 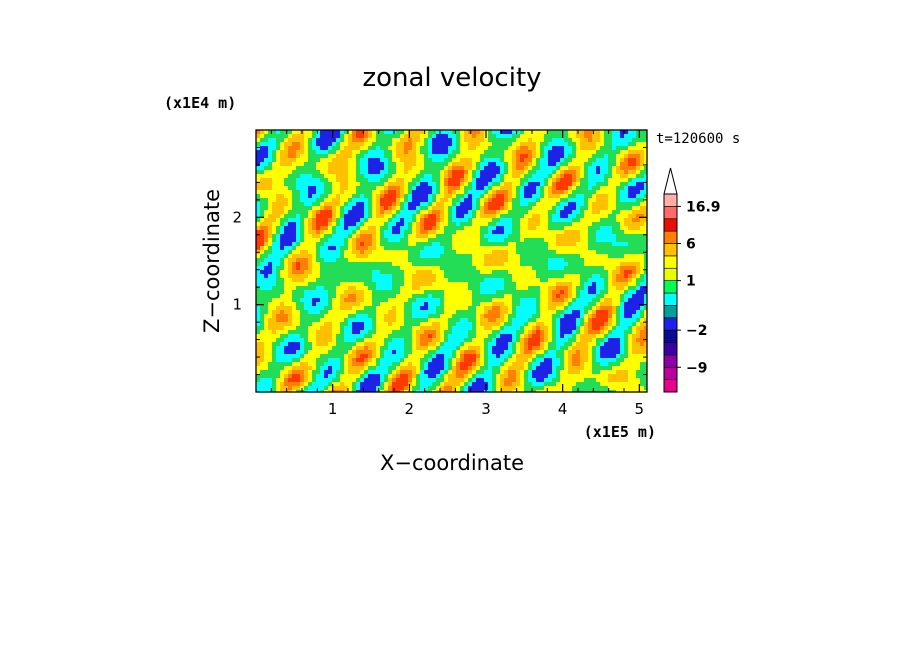 What do you see at coordinates (451, 78) in the screenshot?
I see `chart-title: zonal velocity` at bounding box center [451, 78].